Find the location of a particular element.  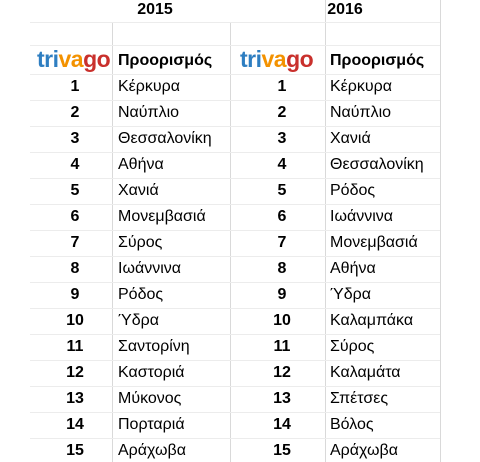

destination: Μύκονος is located at coordinates (150, 398).